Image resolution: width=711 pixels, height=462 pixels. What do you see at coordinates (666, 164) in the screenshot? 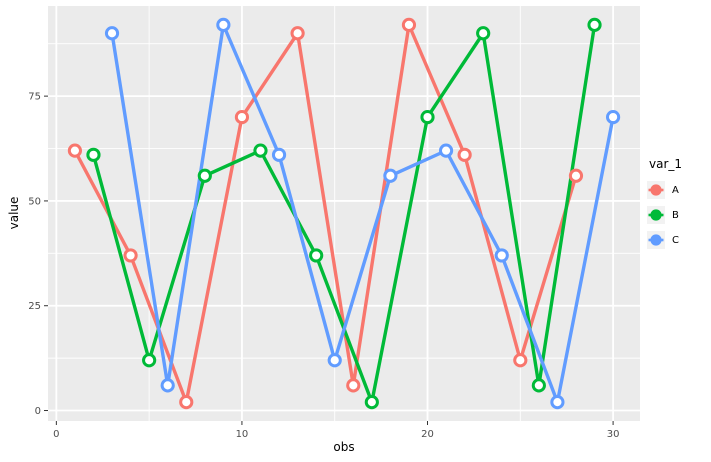
I see `legend-title: var_1` at bounding box center [666, 164].